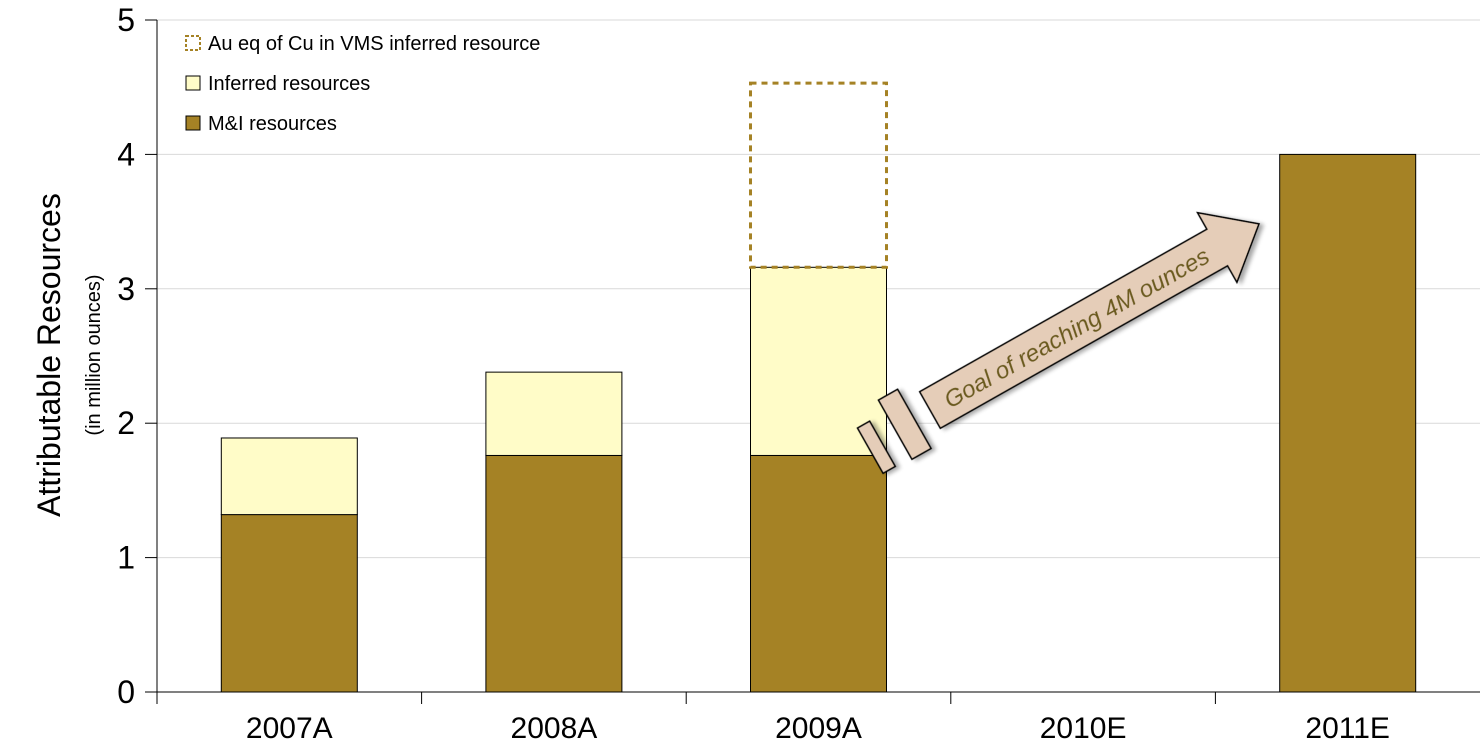 This screenshot has width=1480, height=743. I want to click on x-tick-labels: 2007A 2008A 2009A 2010E 2011E, so click(818, 727).